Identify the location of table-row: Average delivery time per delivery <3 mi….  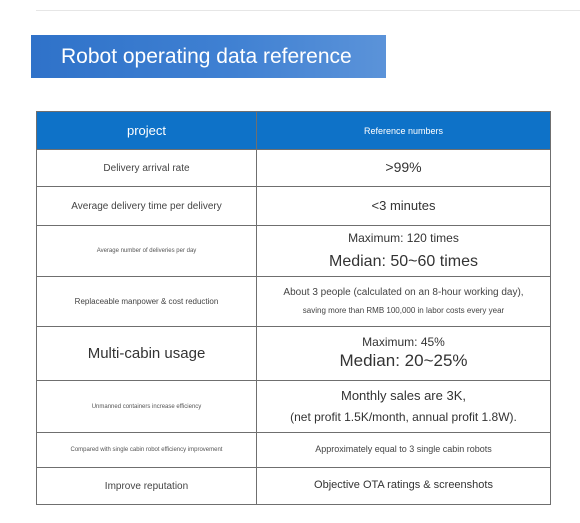
(293, 206).